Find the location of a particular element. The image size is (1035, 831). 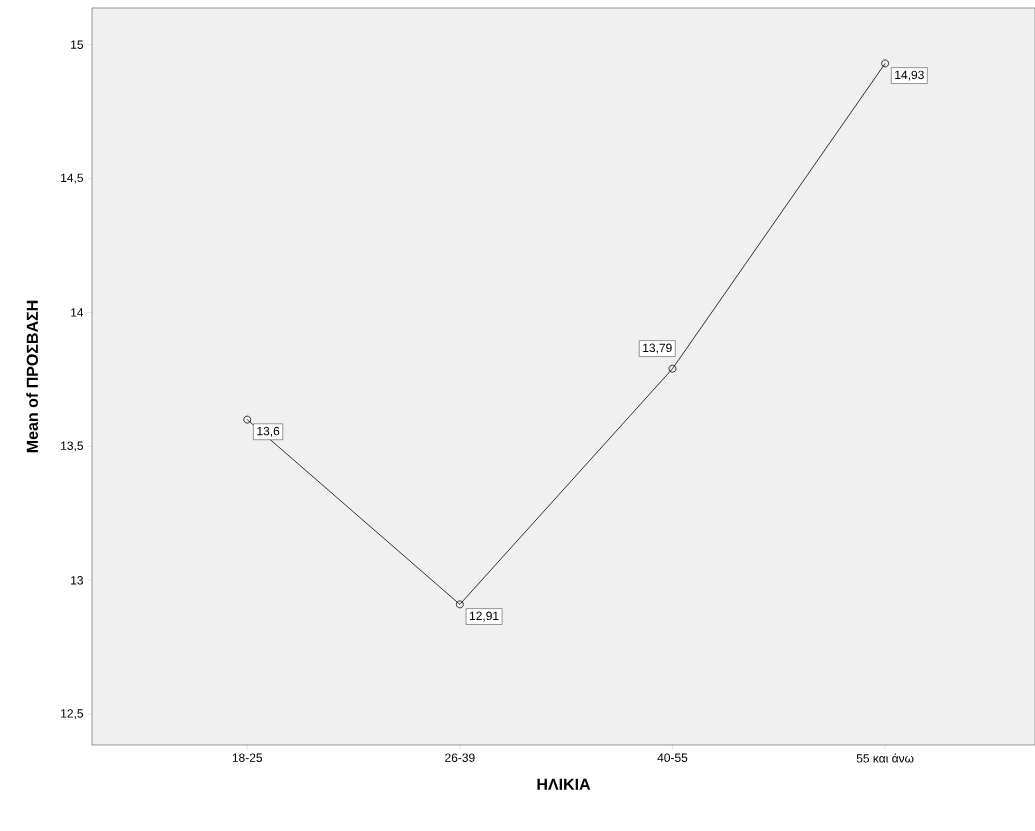

y-tick-label: 15 is located at coordinates (77, 44).